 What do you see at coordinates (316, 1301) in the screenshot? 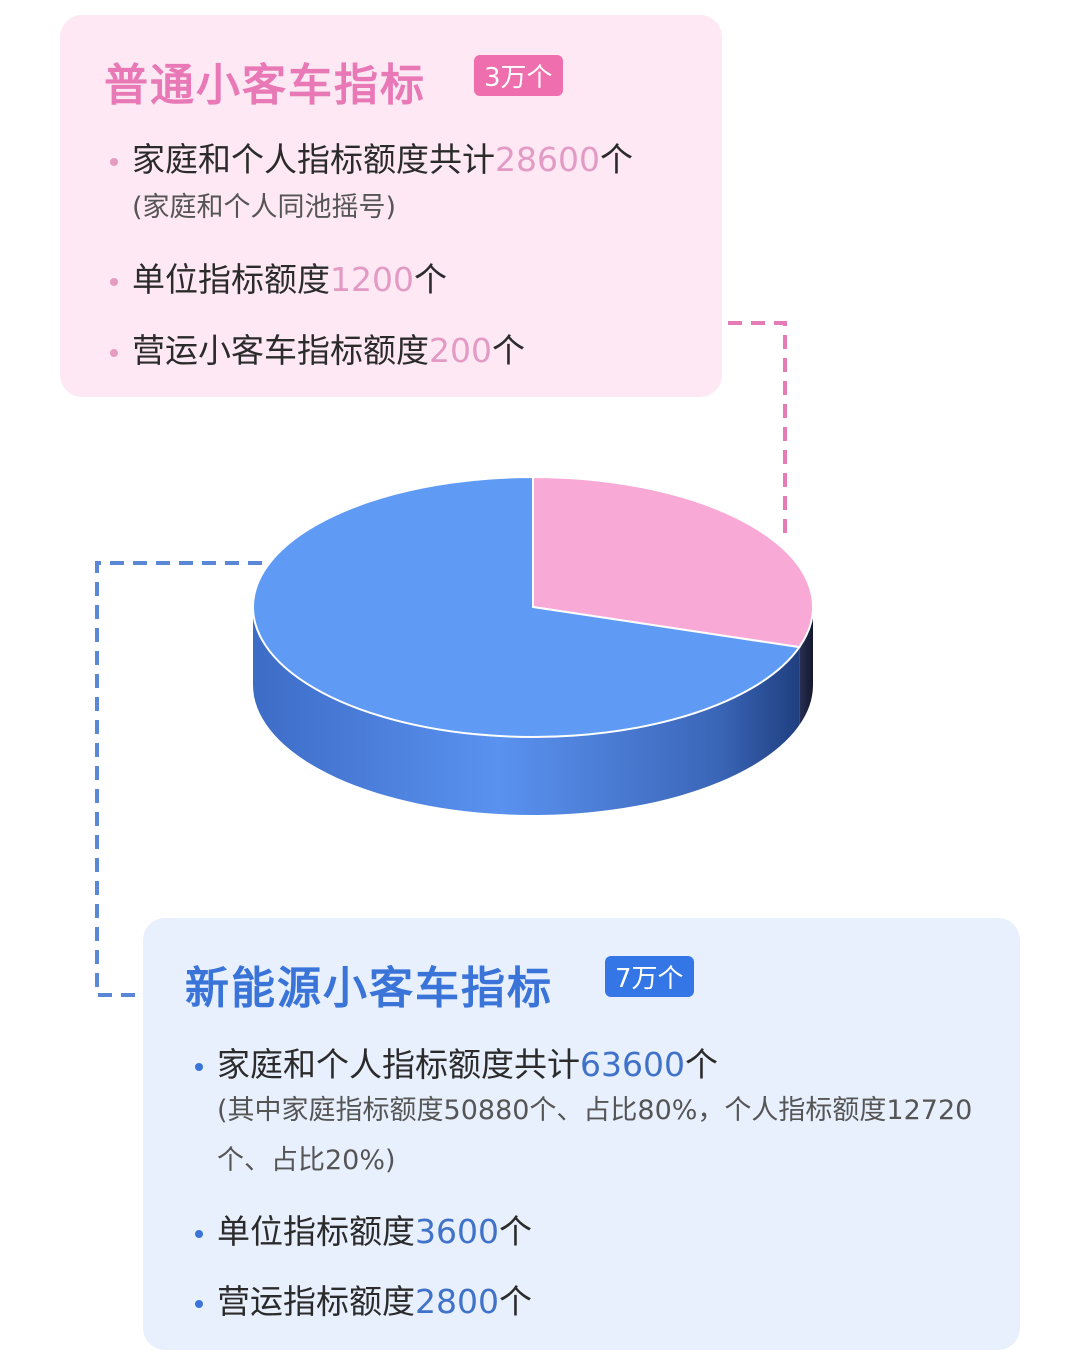
I see `item-label: 营运指标额度` at bounding box center [316, 1301].